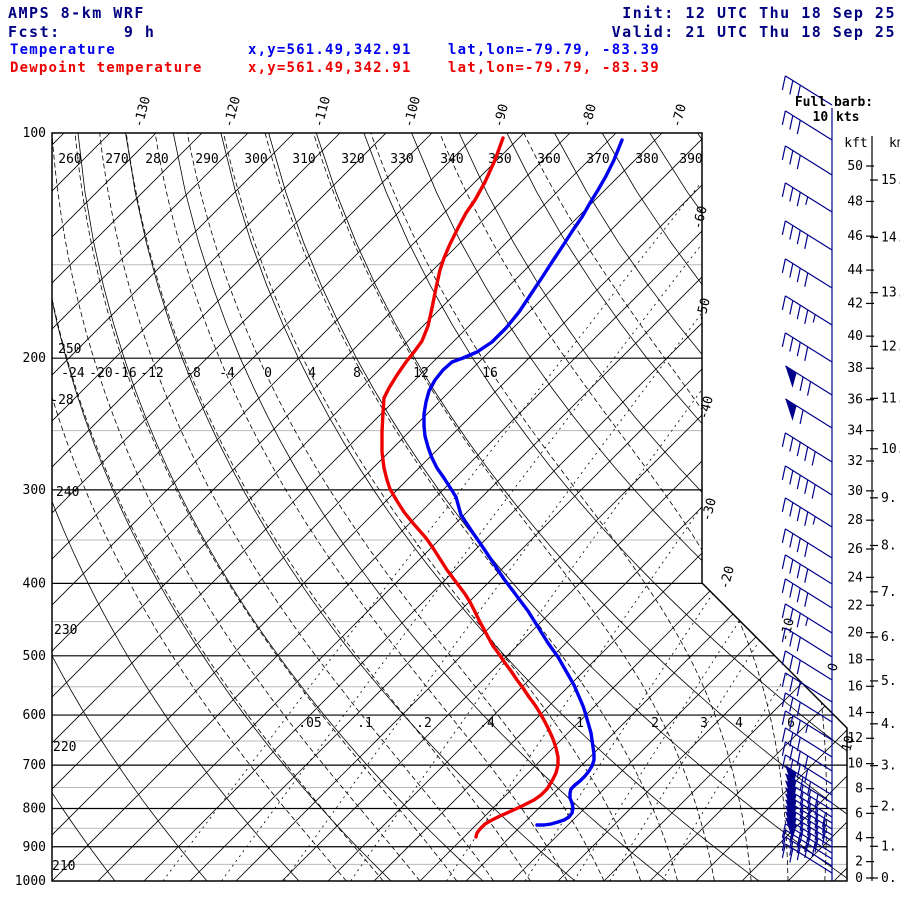  Describe the element at coordinates (34, 133) in the screenshot. I see `svg-text: 100` at that location.